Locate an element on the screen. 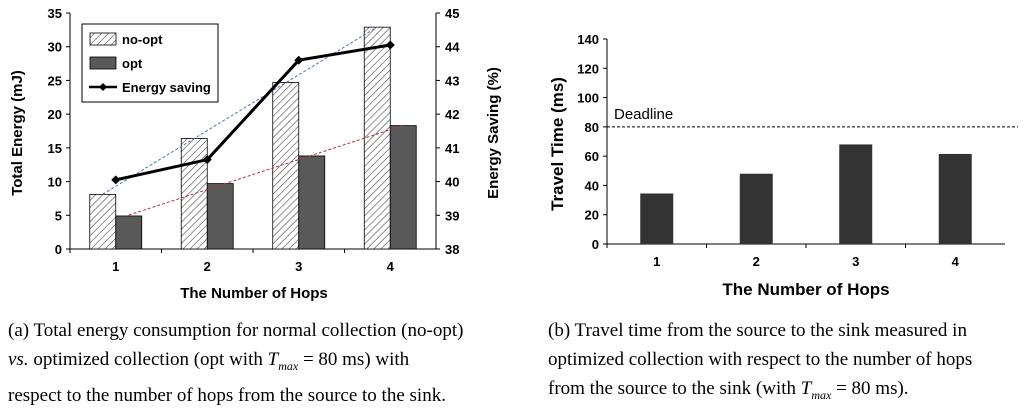  trendline-opt is located at coordinates (266, 170).